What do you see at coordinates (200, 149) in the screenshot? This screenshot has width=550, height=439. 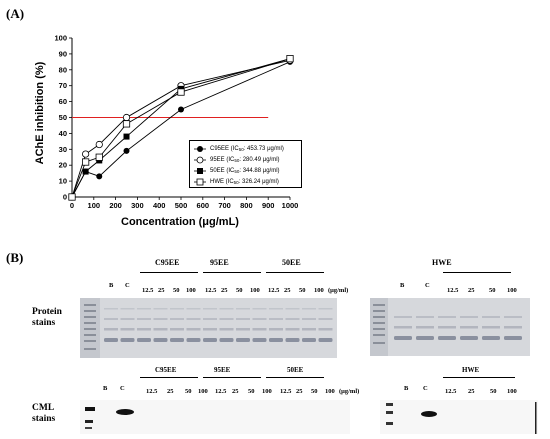 I see `filled-circle-marker-icon` at bounding box center [200, 149].